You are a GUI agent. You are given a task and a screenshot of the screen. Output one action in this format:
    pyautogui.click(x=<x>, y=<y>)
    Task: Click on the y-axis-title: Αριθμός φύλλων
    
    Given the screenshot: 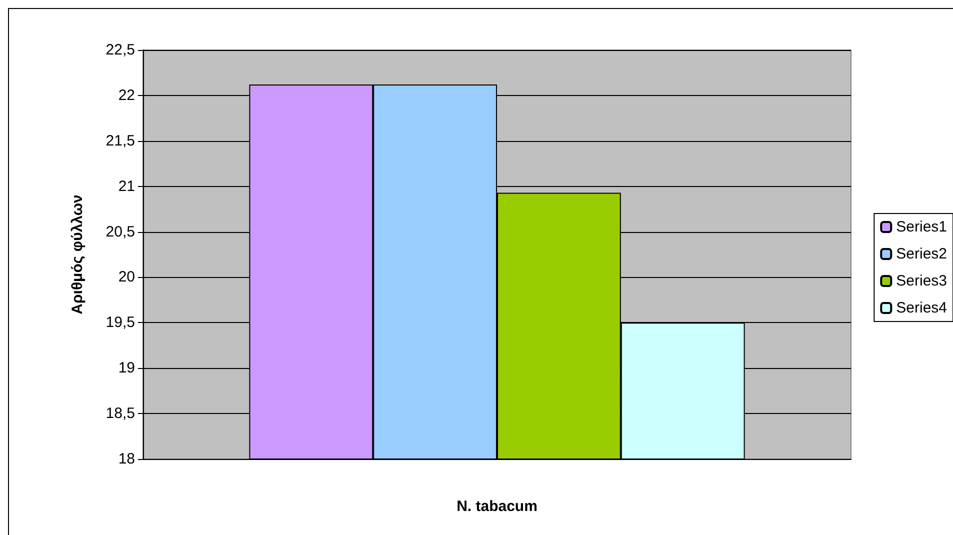 What is the action you would take?
    pyautogui.click(x=77, y=254)
    